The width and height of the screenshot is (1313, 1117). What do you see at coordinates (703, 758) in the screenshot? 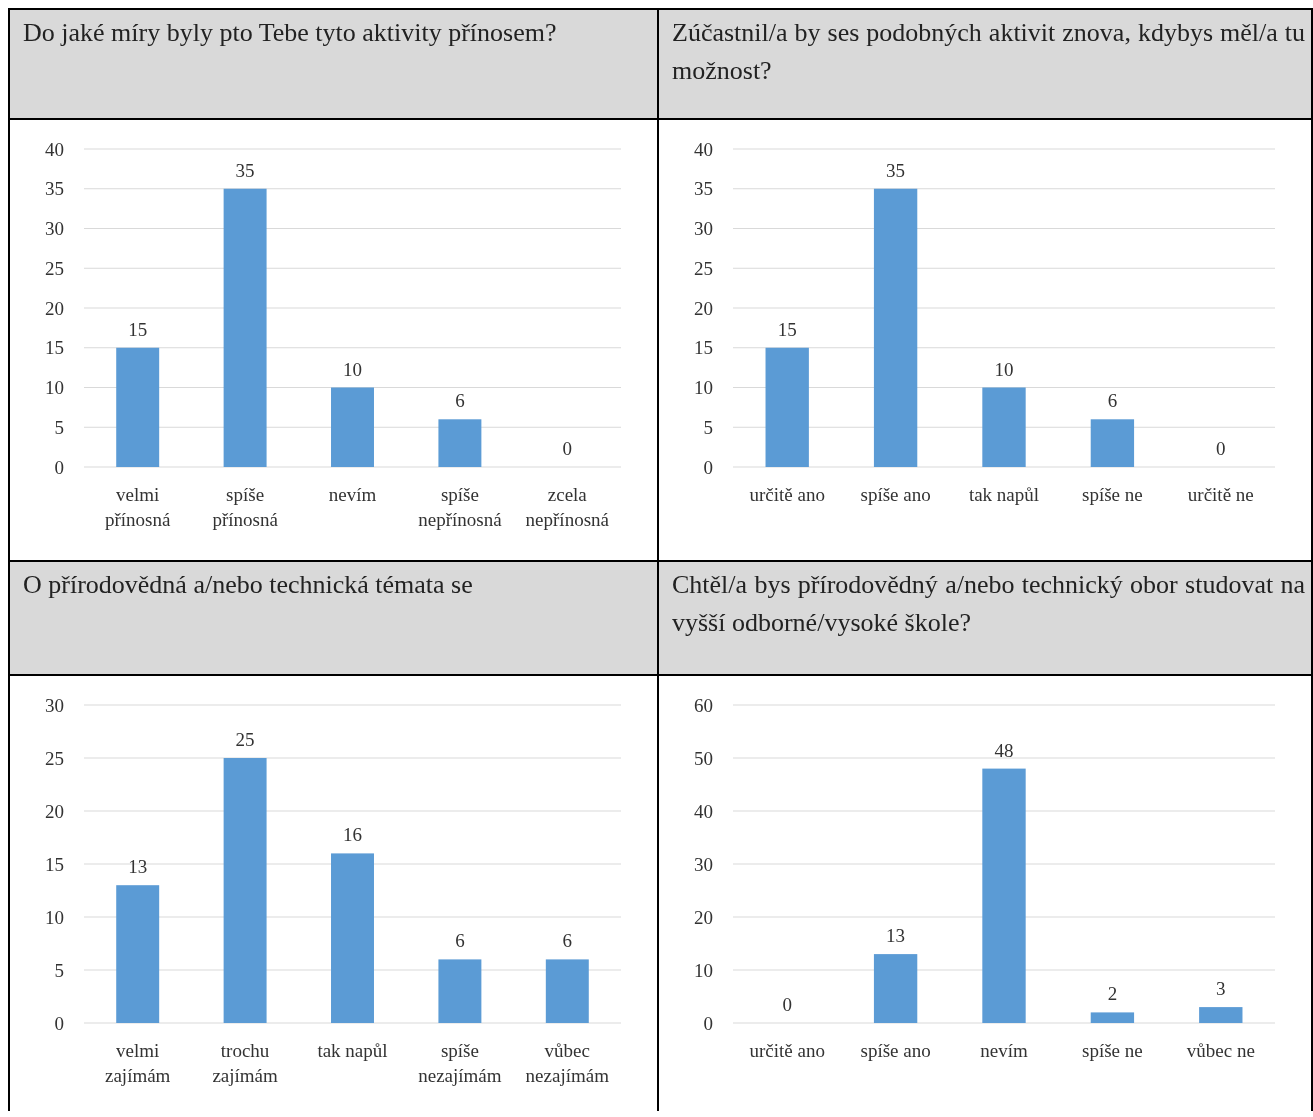
I see `y-tick-label: 50` at bounding box center [703, 758].